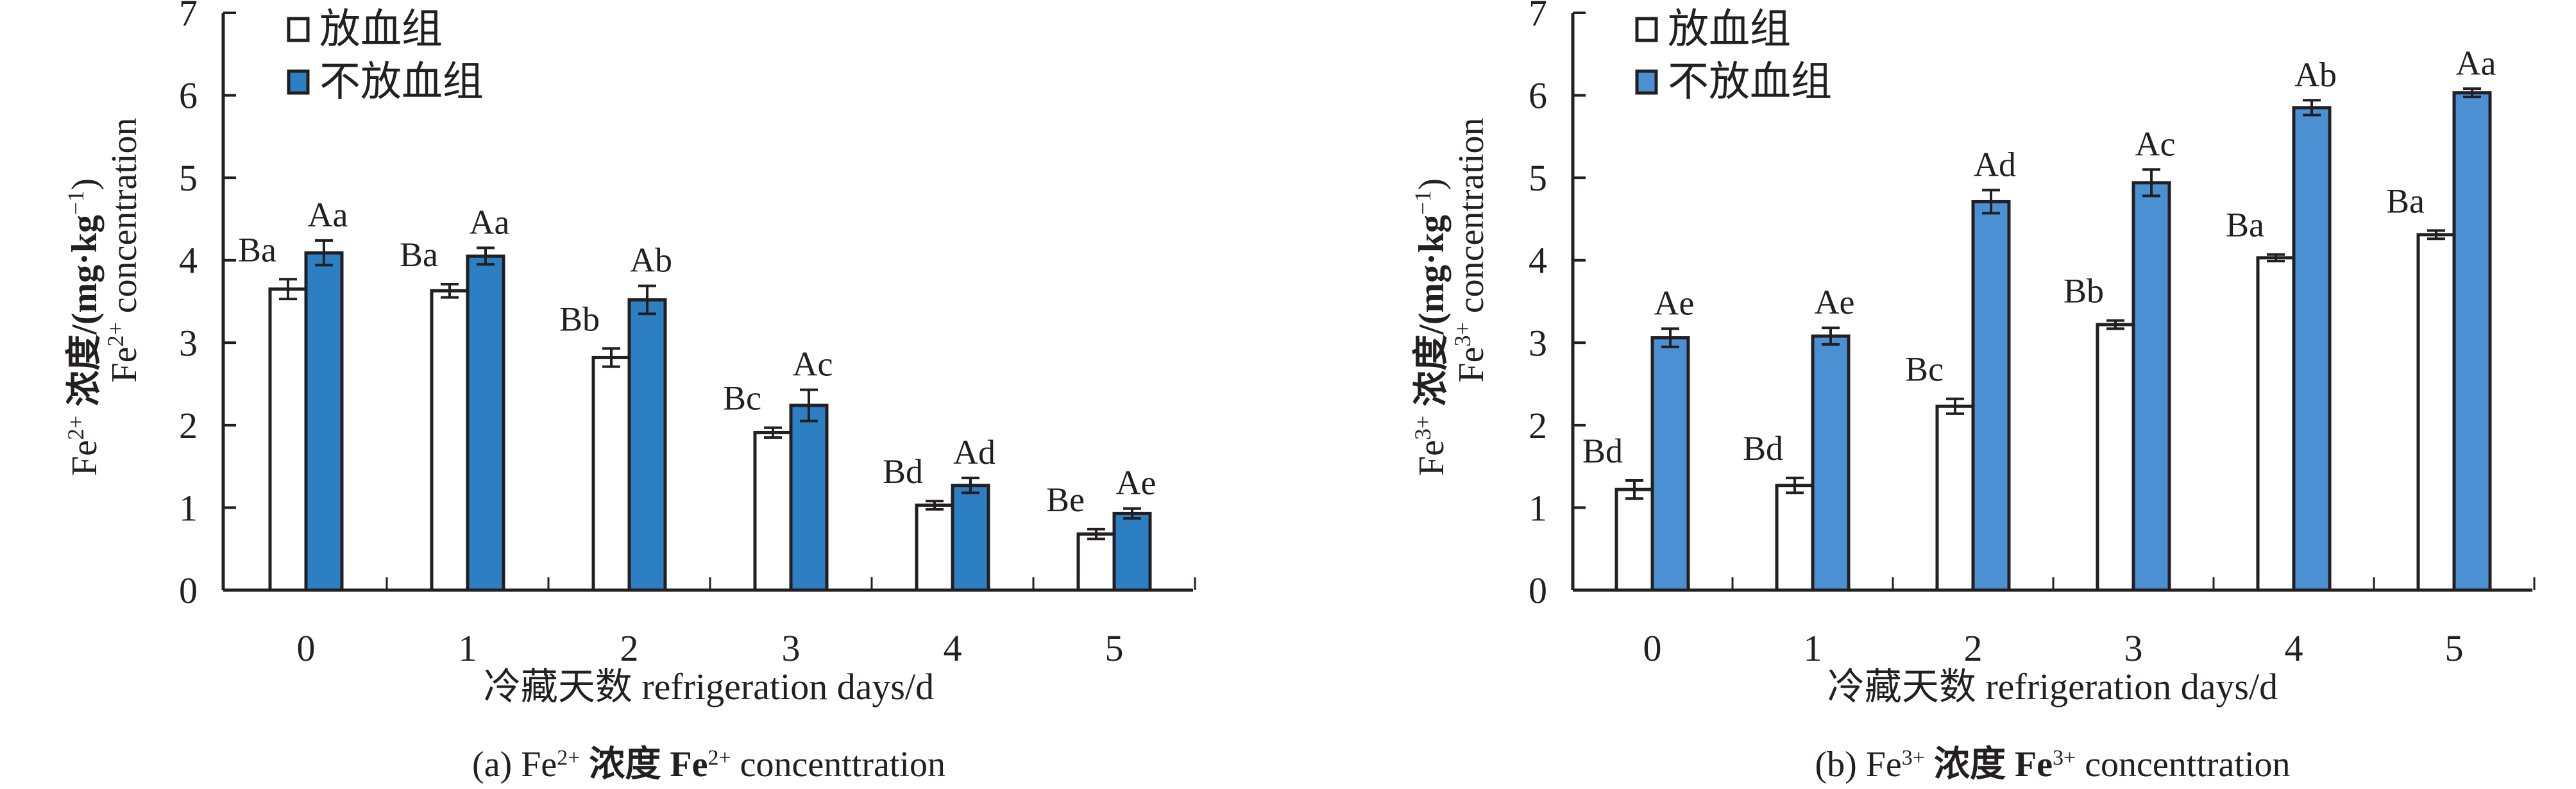  I want to click on x-tick-label: 2, so click(629, 648).